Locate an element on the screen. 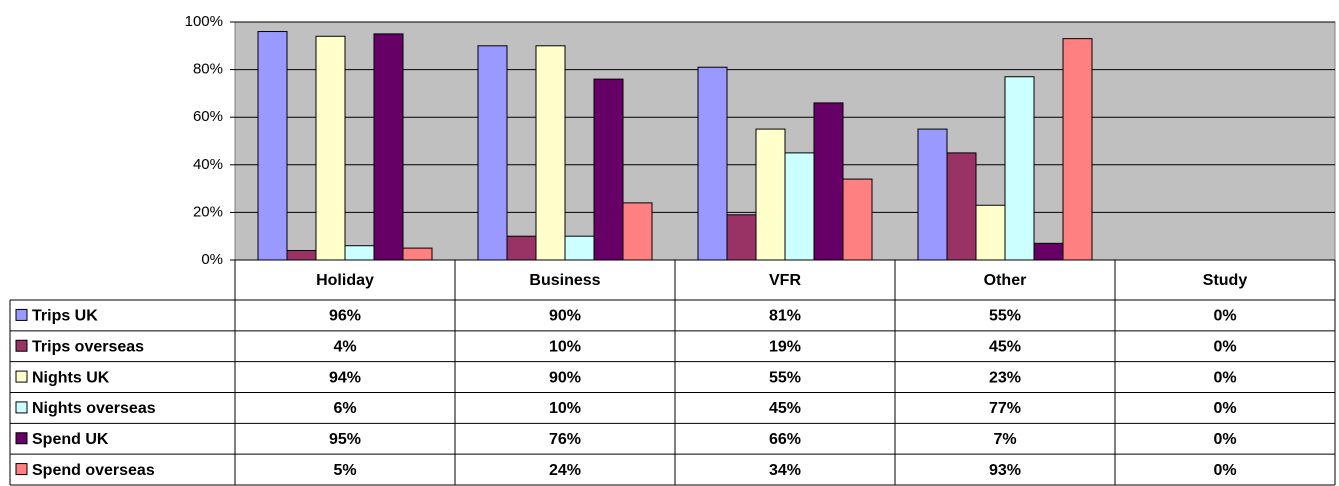  legend-label: Spend UK is located at coordinates (70, 439).